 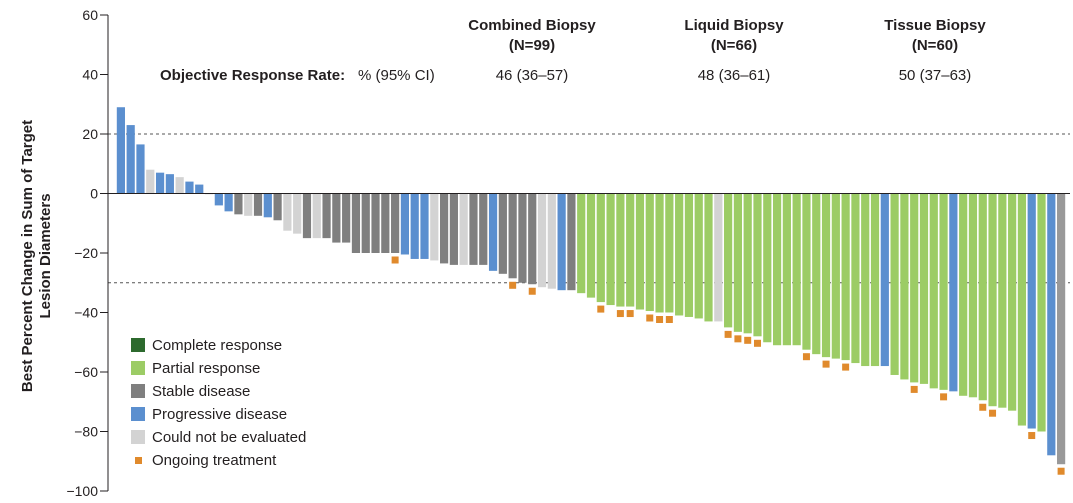 What do you see at coordinates (27, 256) in the screenshot?
I see `y-axis-label-line1: Best Percent Change in Sum of Target` at bounding box center [27, 256].